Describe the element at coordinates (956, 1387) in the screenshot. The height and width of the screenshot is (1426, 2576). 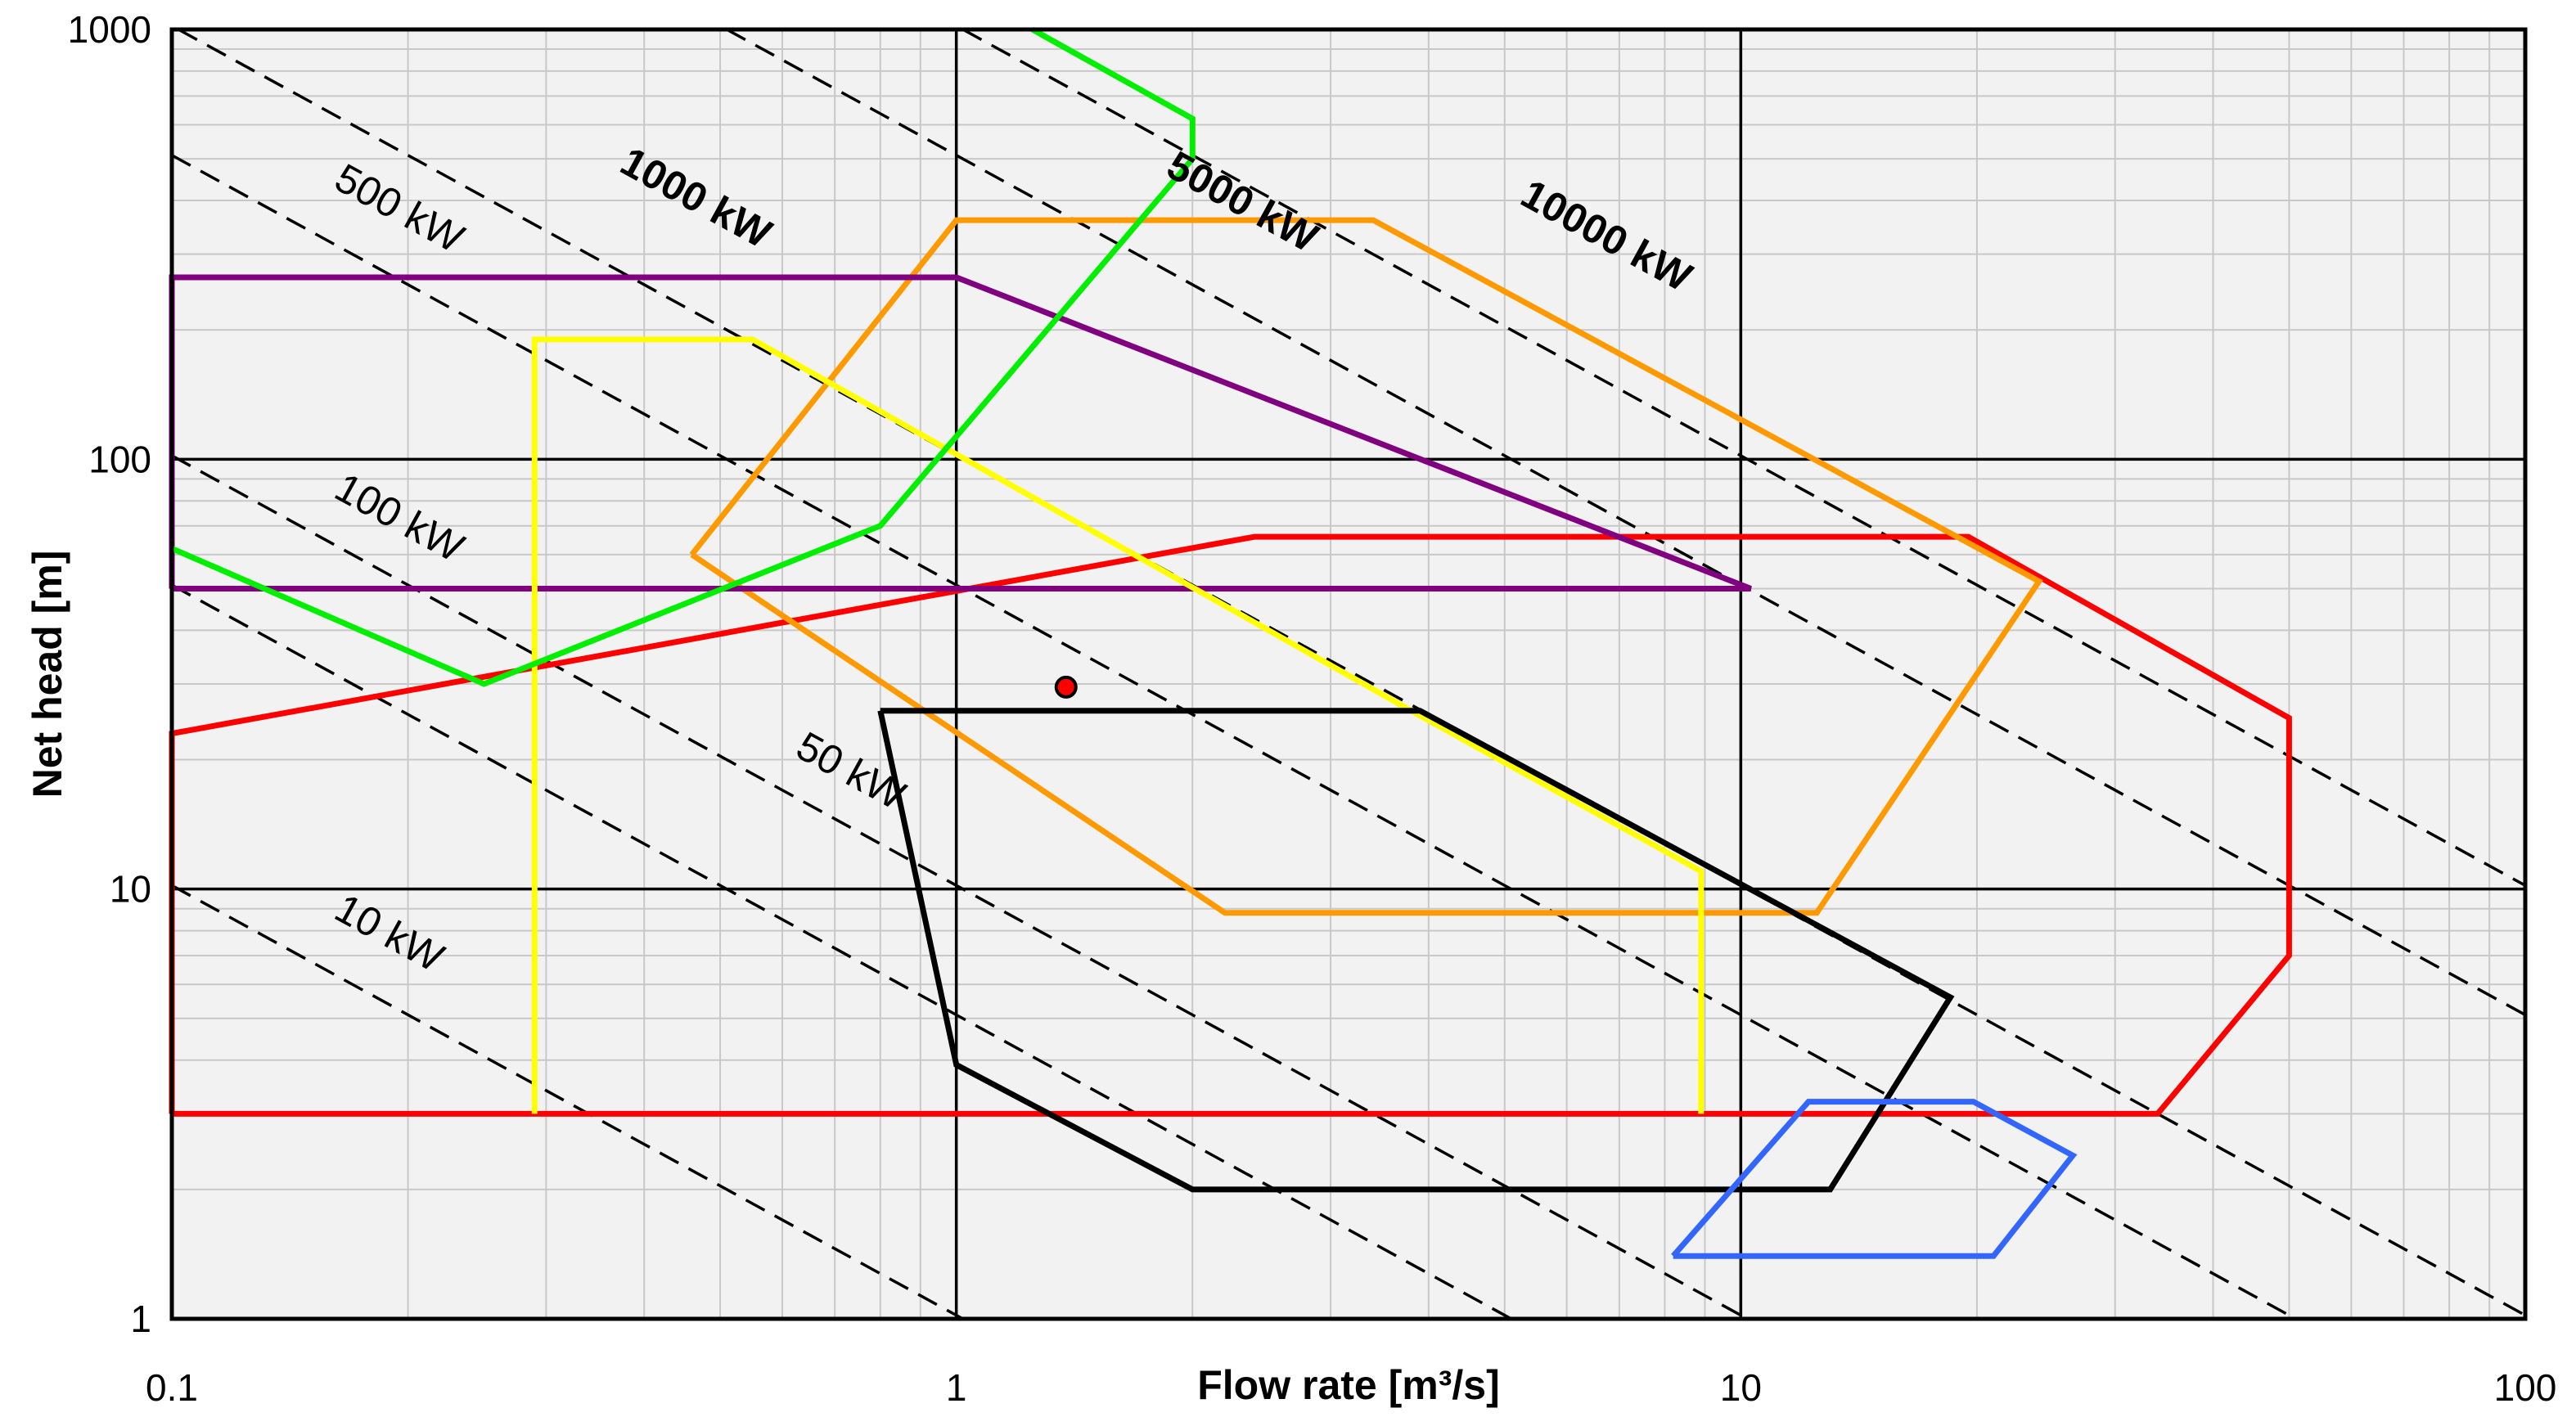
I see `x-tick-label: 1` at that location.